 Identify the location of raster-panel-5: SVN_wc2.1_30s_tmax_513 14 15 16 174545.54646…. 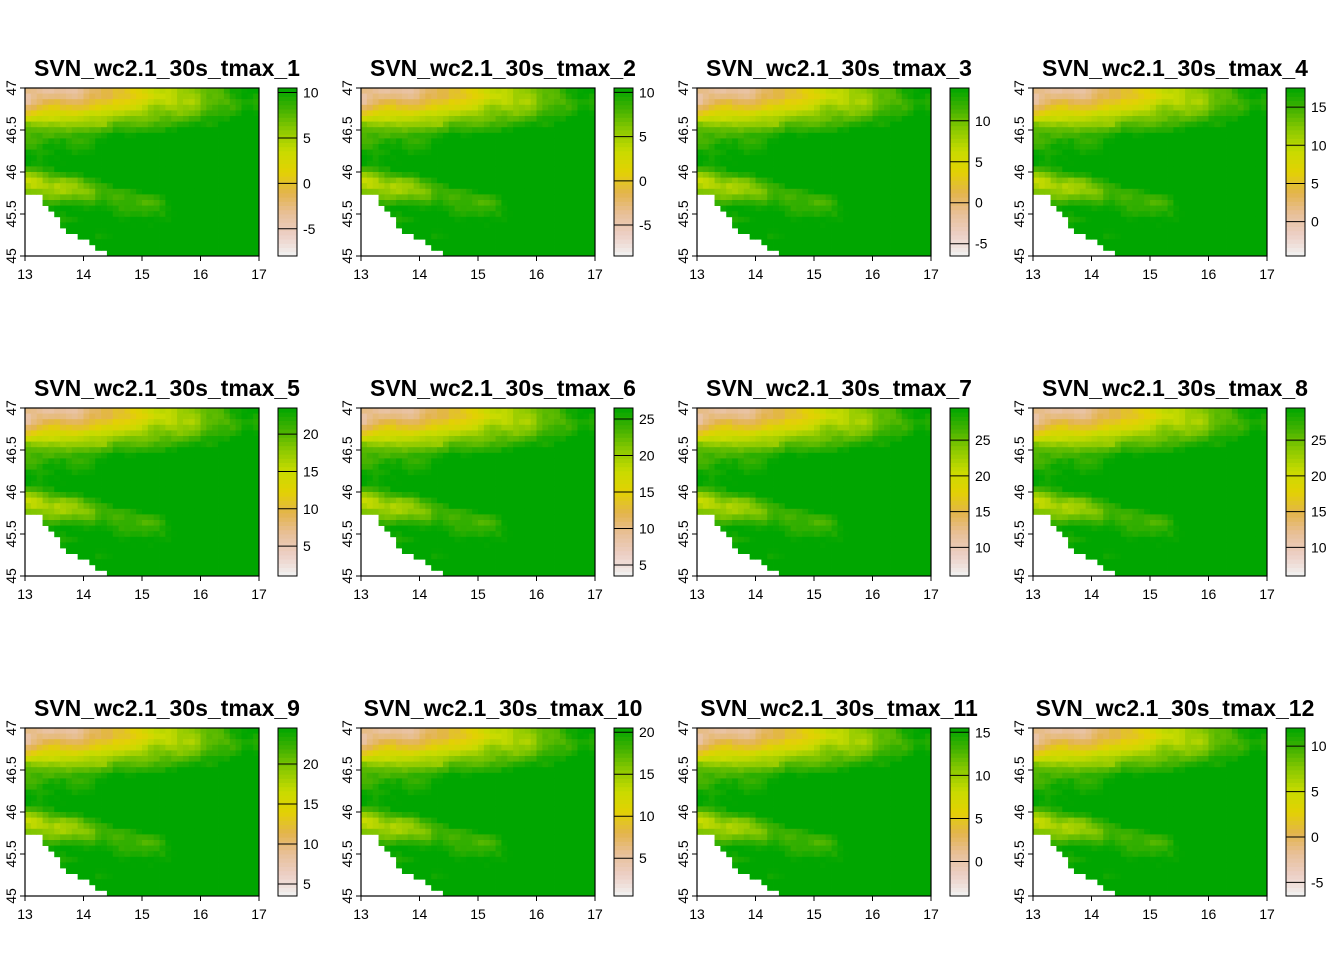
(161, 488).